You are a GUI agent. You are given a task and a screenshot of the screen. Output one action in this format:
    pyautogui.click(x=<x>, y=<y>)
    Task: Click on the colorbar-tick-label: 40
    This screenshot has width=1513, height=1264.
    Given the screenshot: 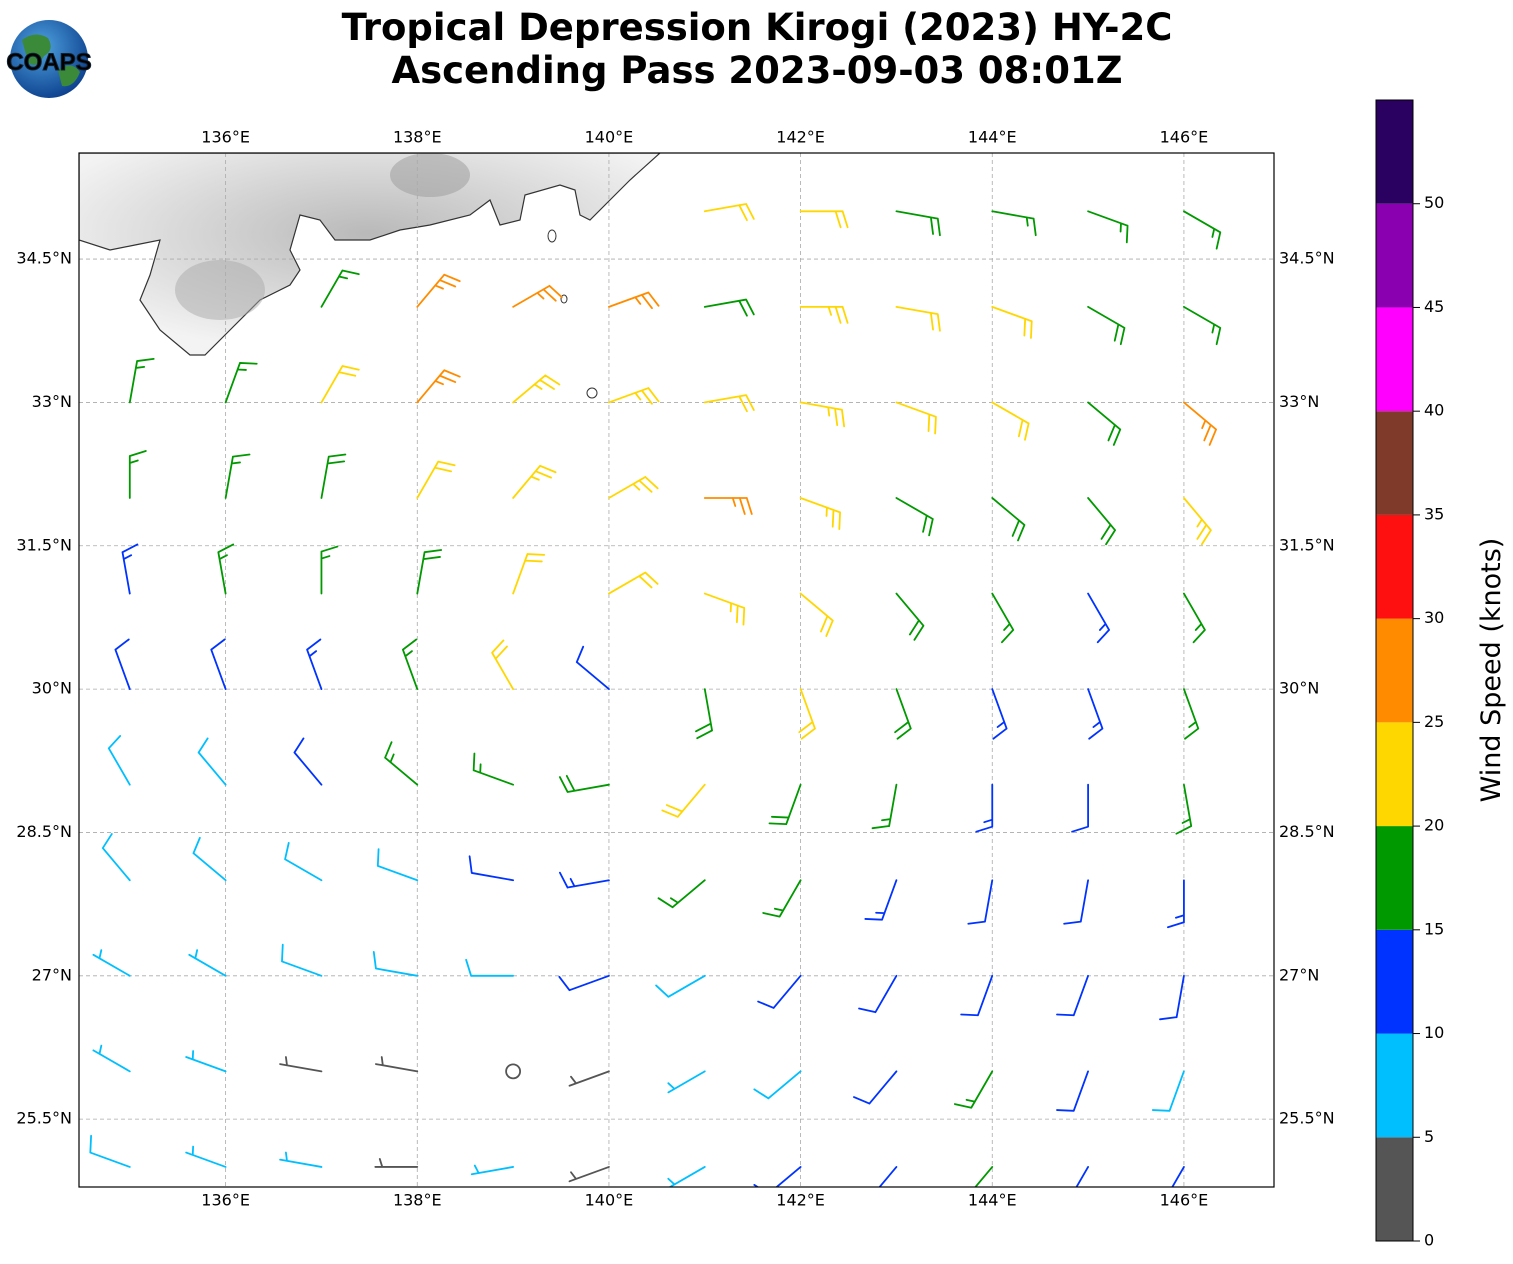 What is the action you would take?
    pyautogui.click(x=1434, y=410)
    